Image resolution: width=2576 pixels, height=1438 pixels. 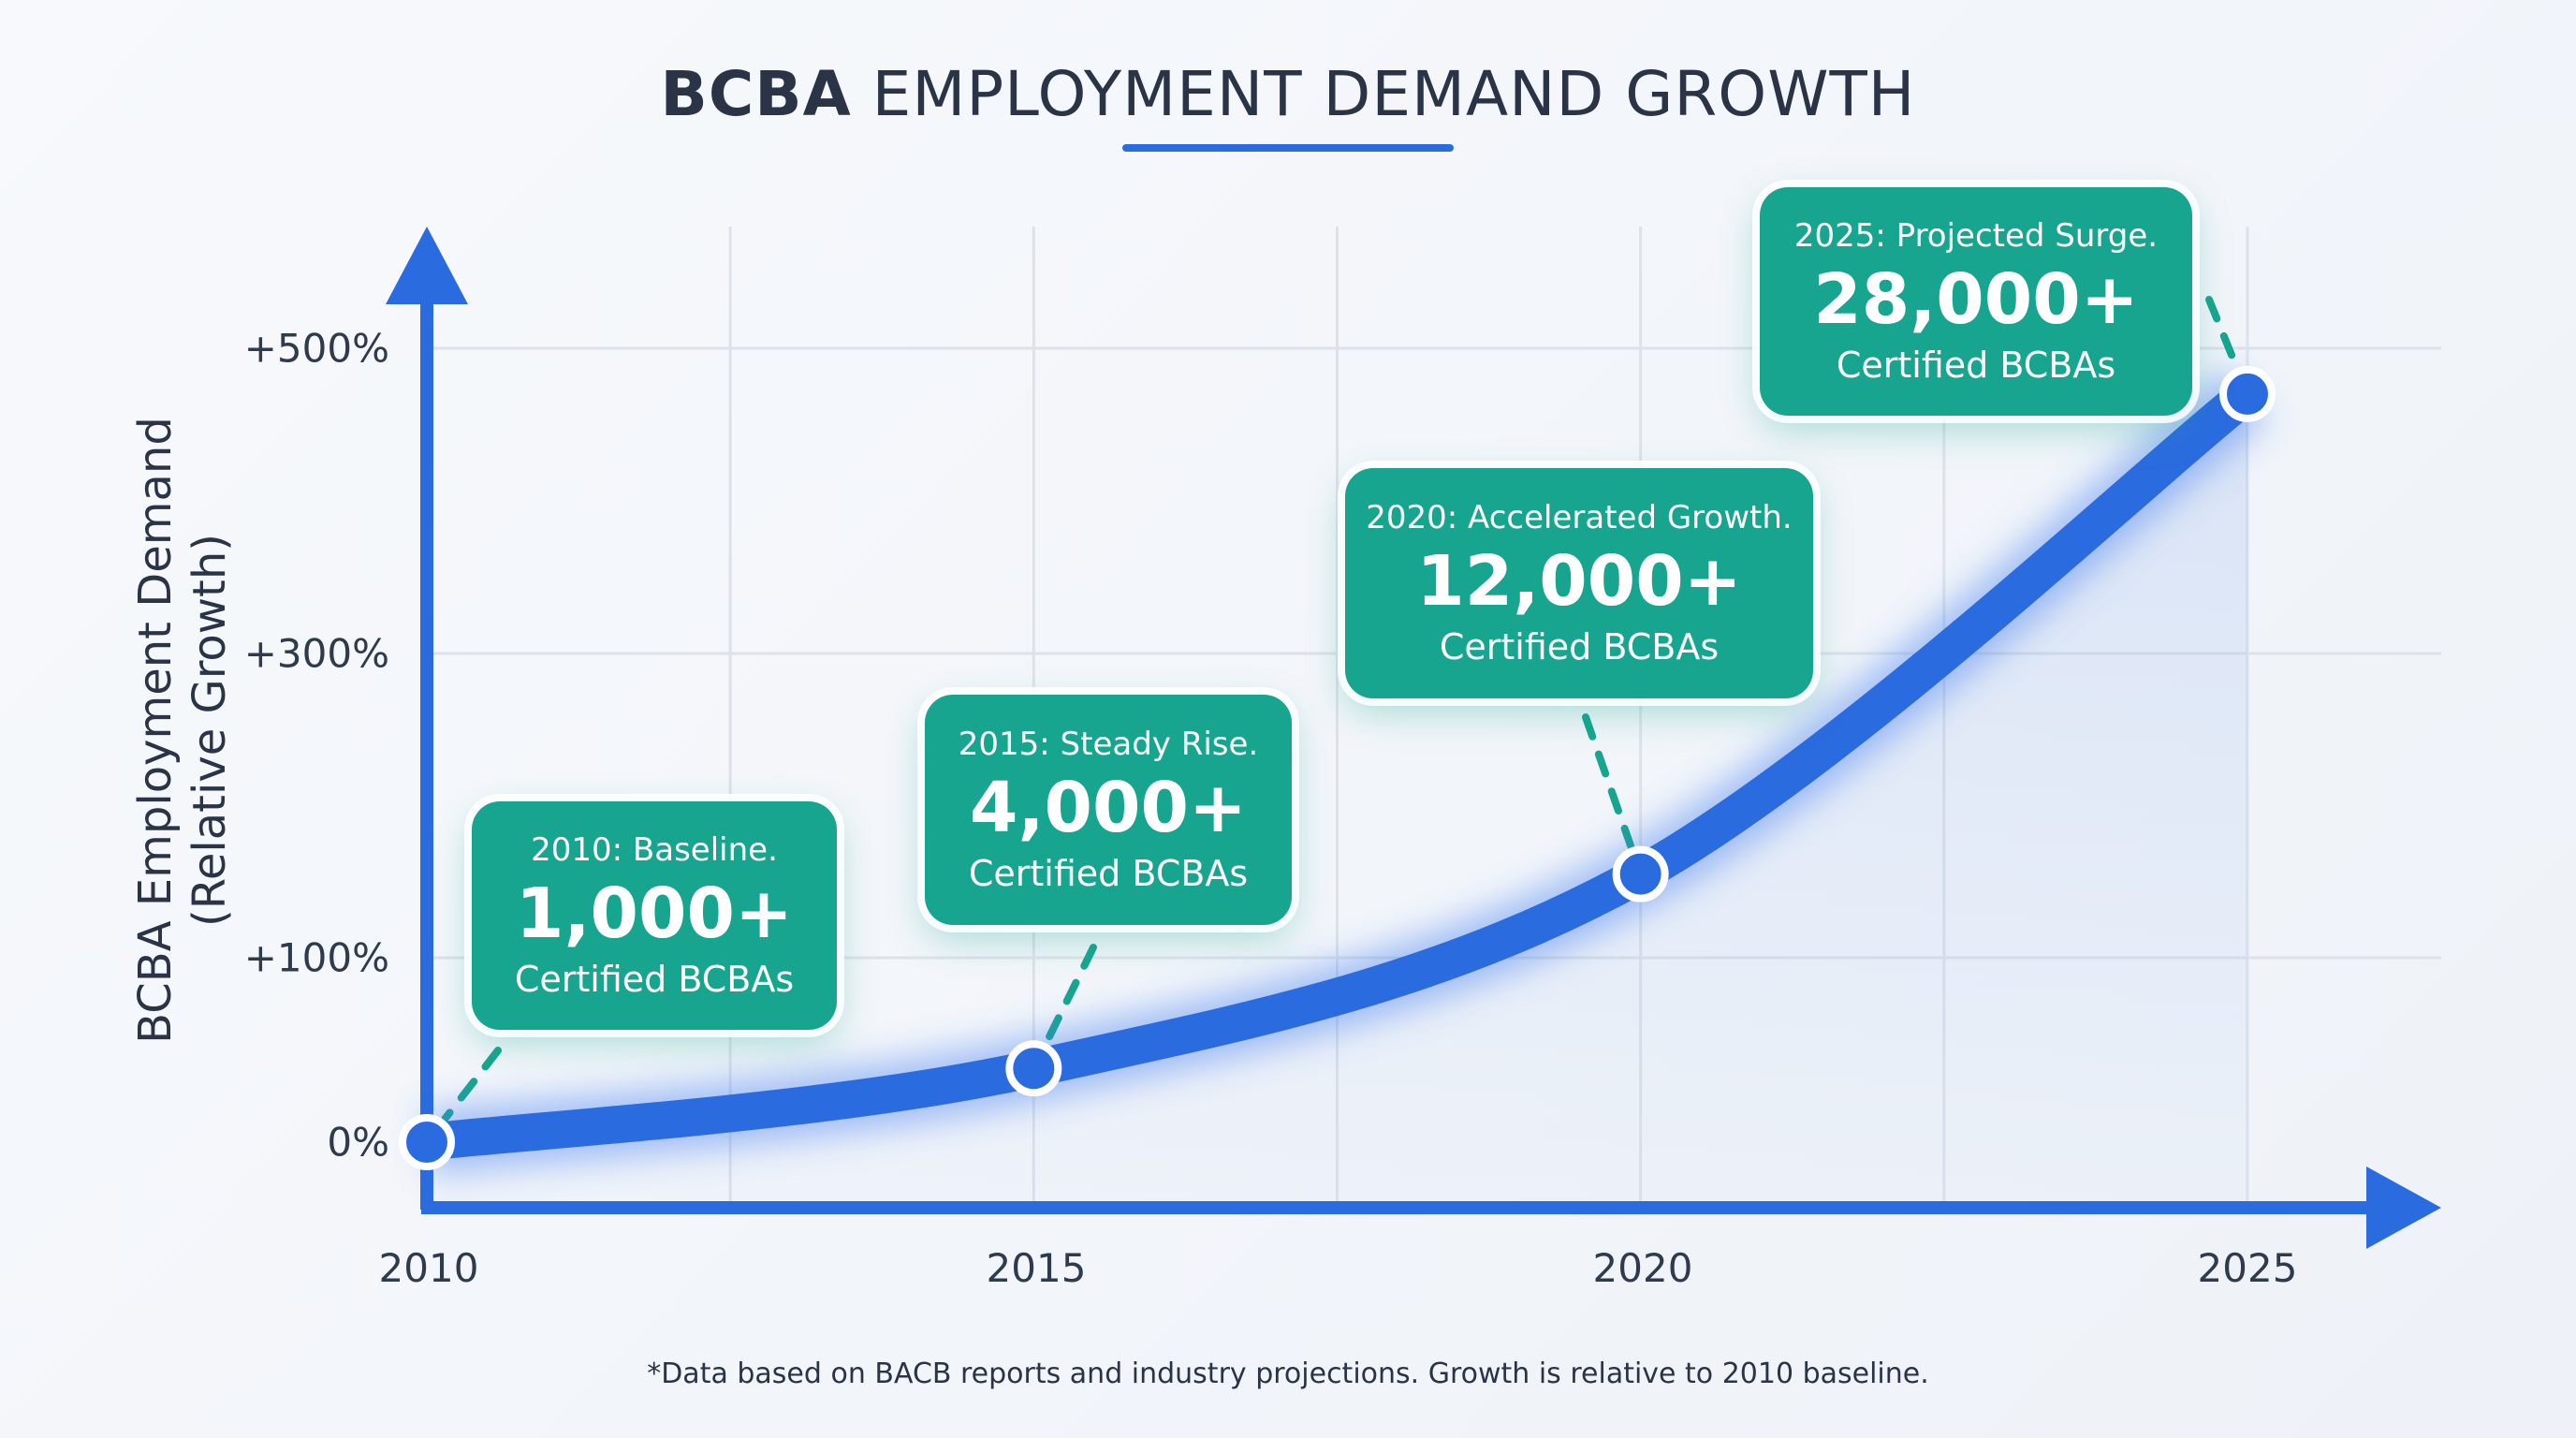 I want to click on x-axis-arrow-icon, so click(x=2403, y=1208).